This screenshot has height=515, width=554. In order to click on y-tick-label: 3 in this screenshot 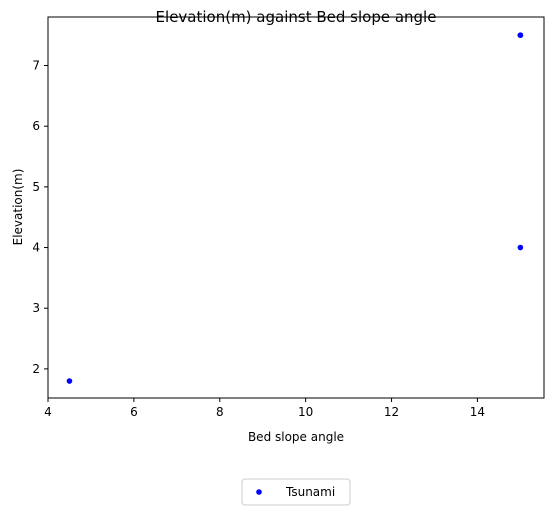, I will do `click(36, 308)`.